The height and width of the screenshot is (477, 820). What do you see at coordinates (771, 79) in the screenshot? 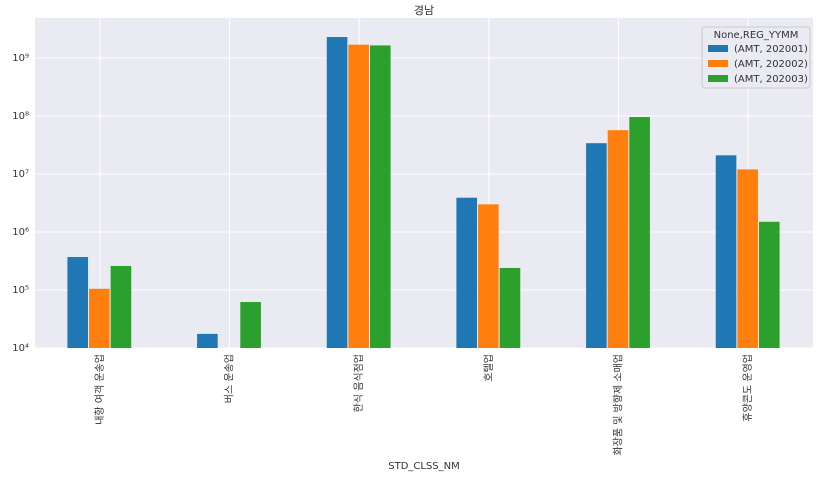
I see `legend-label: (AMT, 202003)` at bounding box center [771, 79].